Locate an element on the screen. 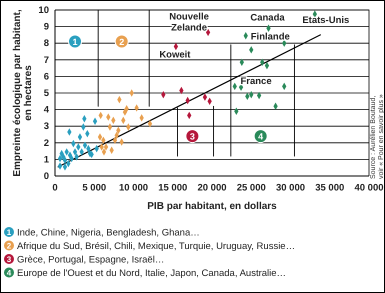 This screenshot has width=385, height=293. y-tick-label: 9 is located at coordinates (46, 27).